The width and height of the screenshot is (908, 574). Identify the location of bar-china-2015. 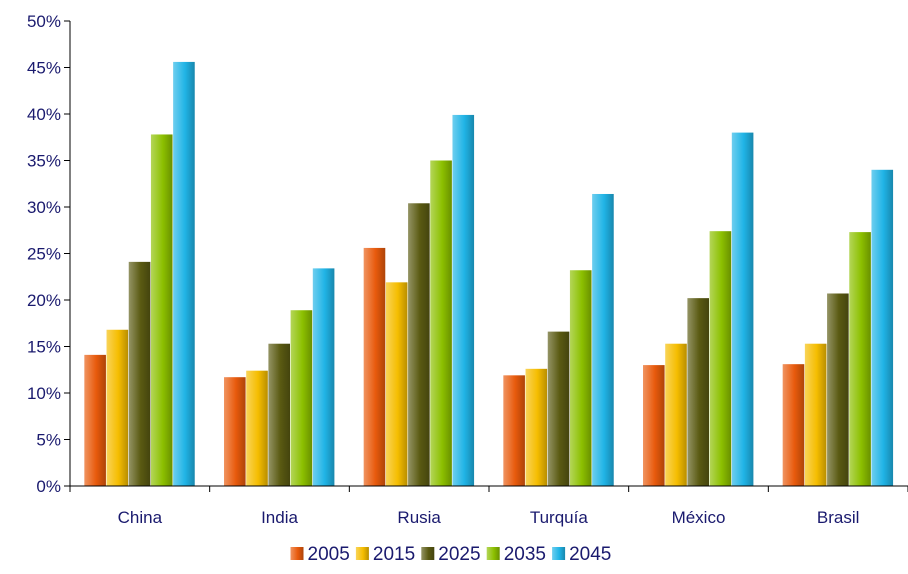
(117, 407).